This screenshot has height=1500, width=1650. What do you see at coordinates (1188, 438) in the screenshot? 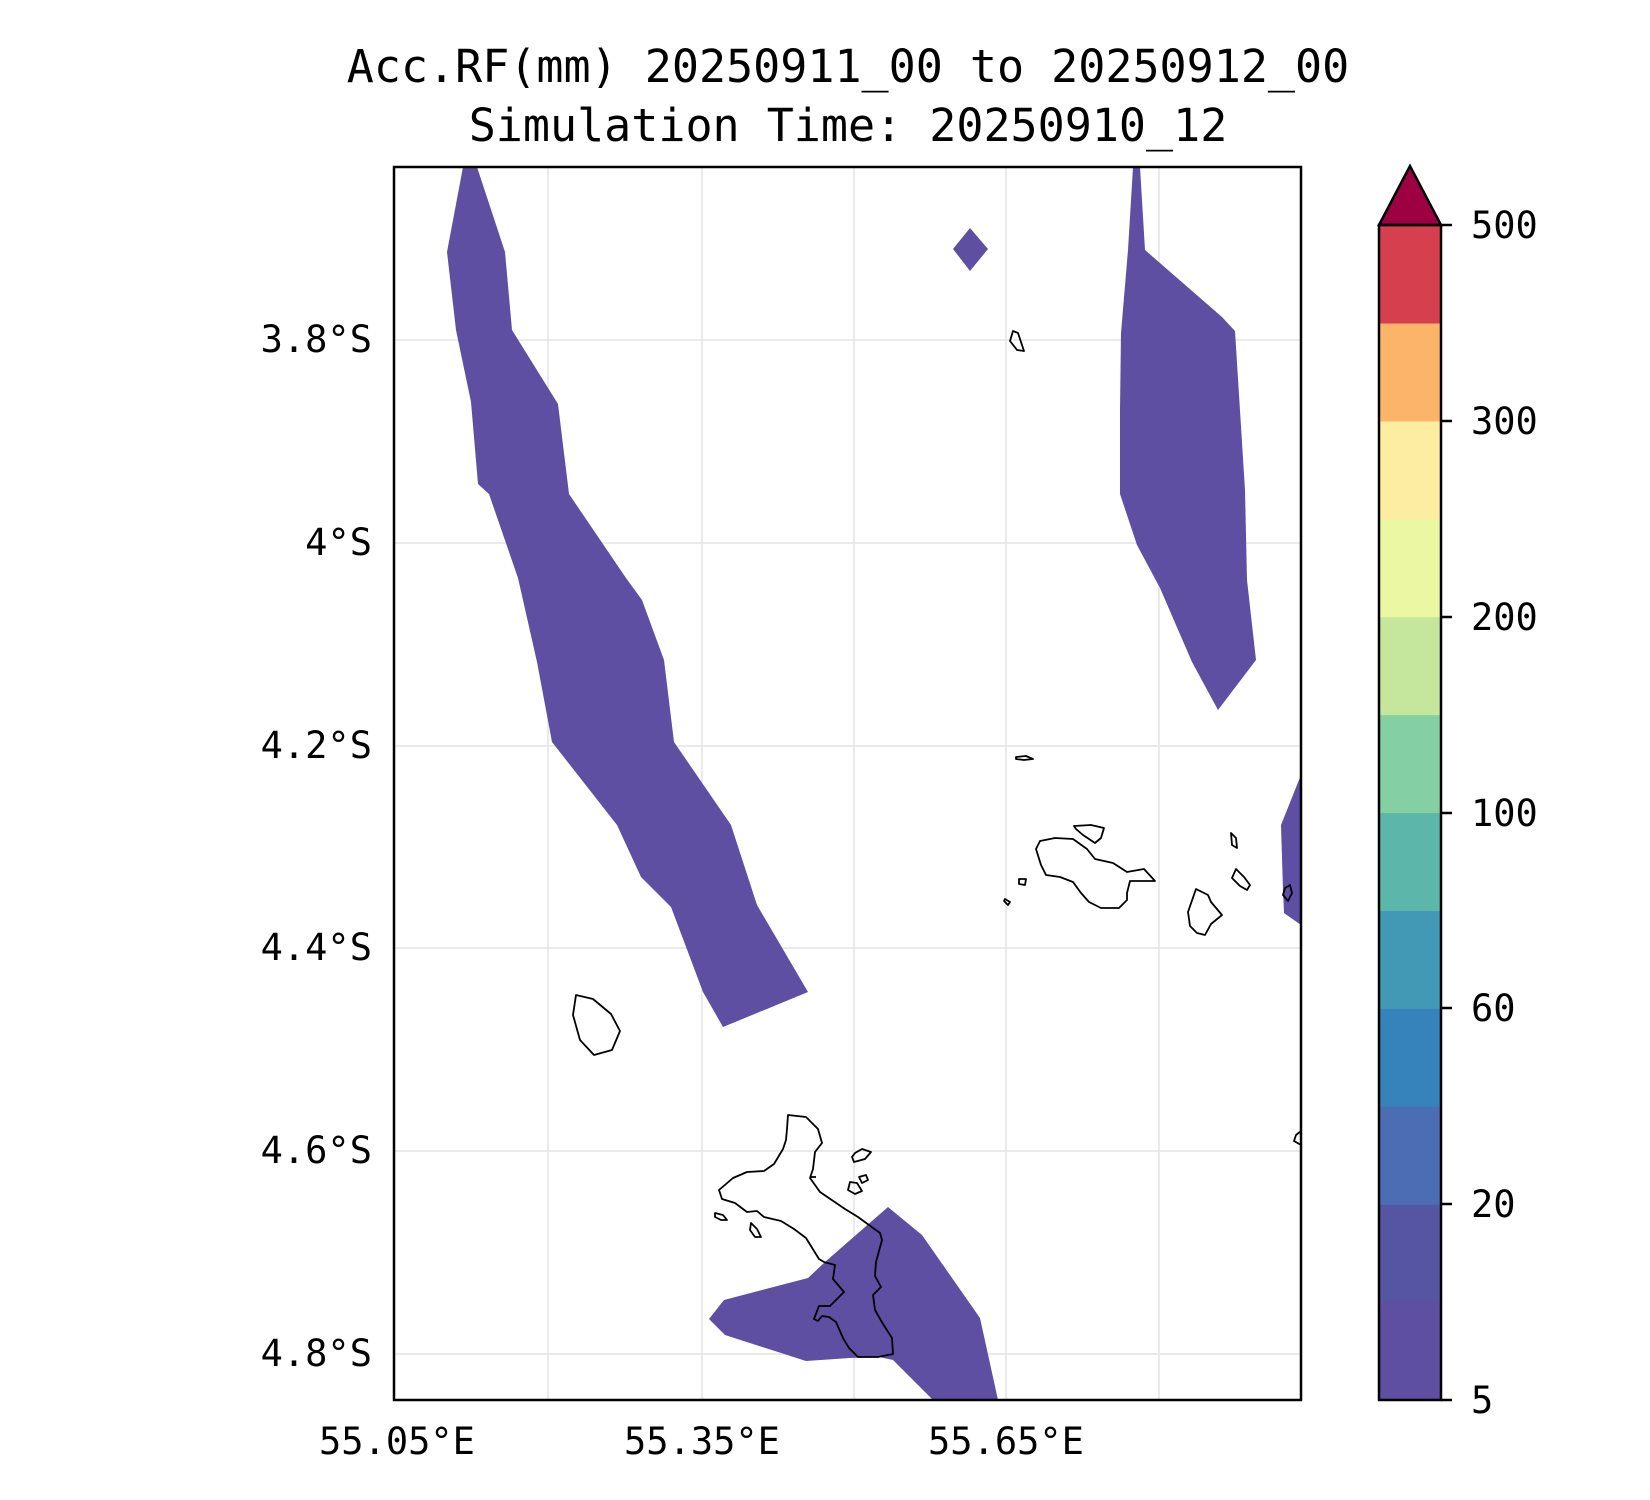
I see `rain-band-northeast` at bounding box center [1188, 438].